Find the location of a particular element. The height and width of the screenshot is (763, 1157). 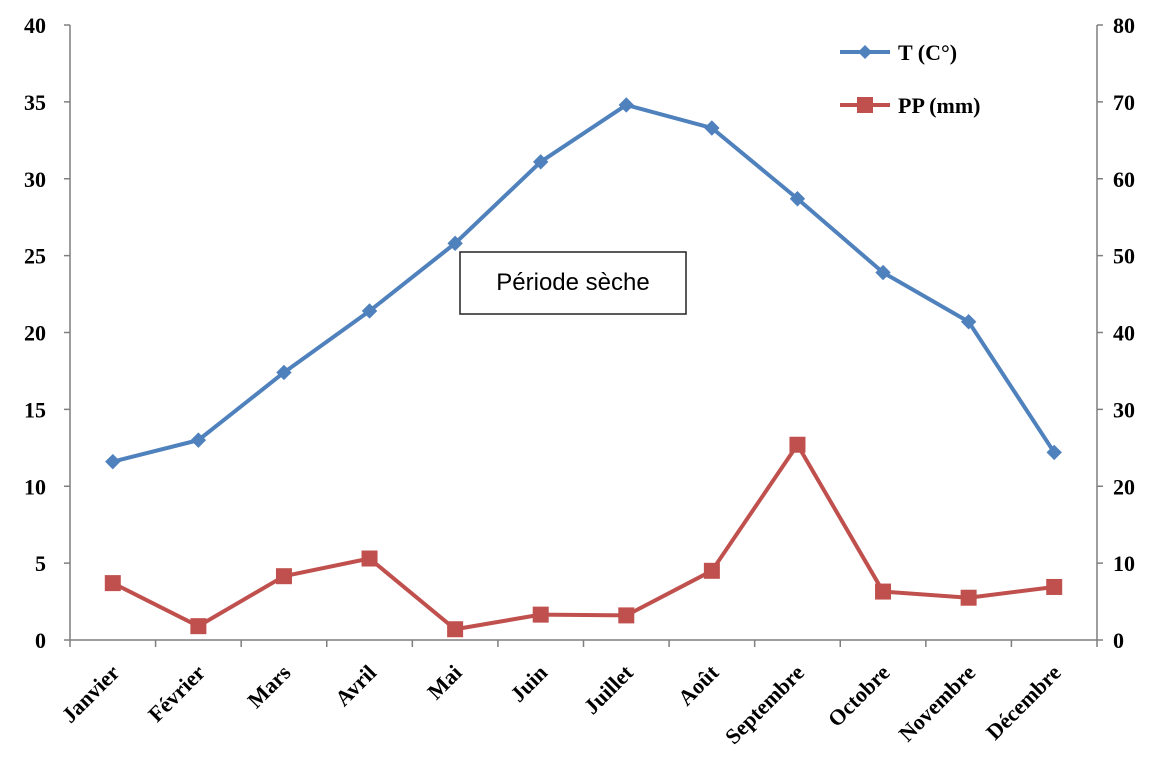

x-tick-label: Avril is located at coordinates (355, 685).